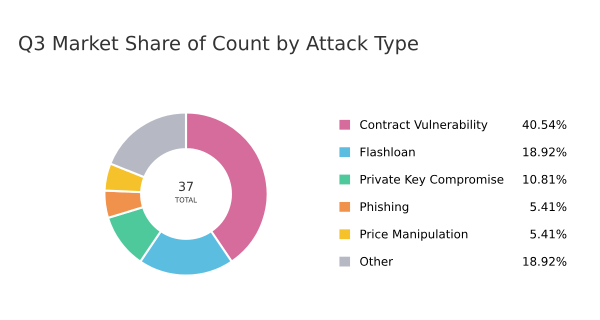 The image size is (600, 320). I want to click on legend-label: Private Key Compromise, so click(432, 180).